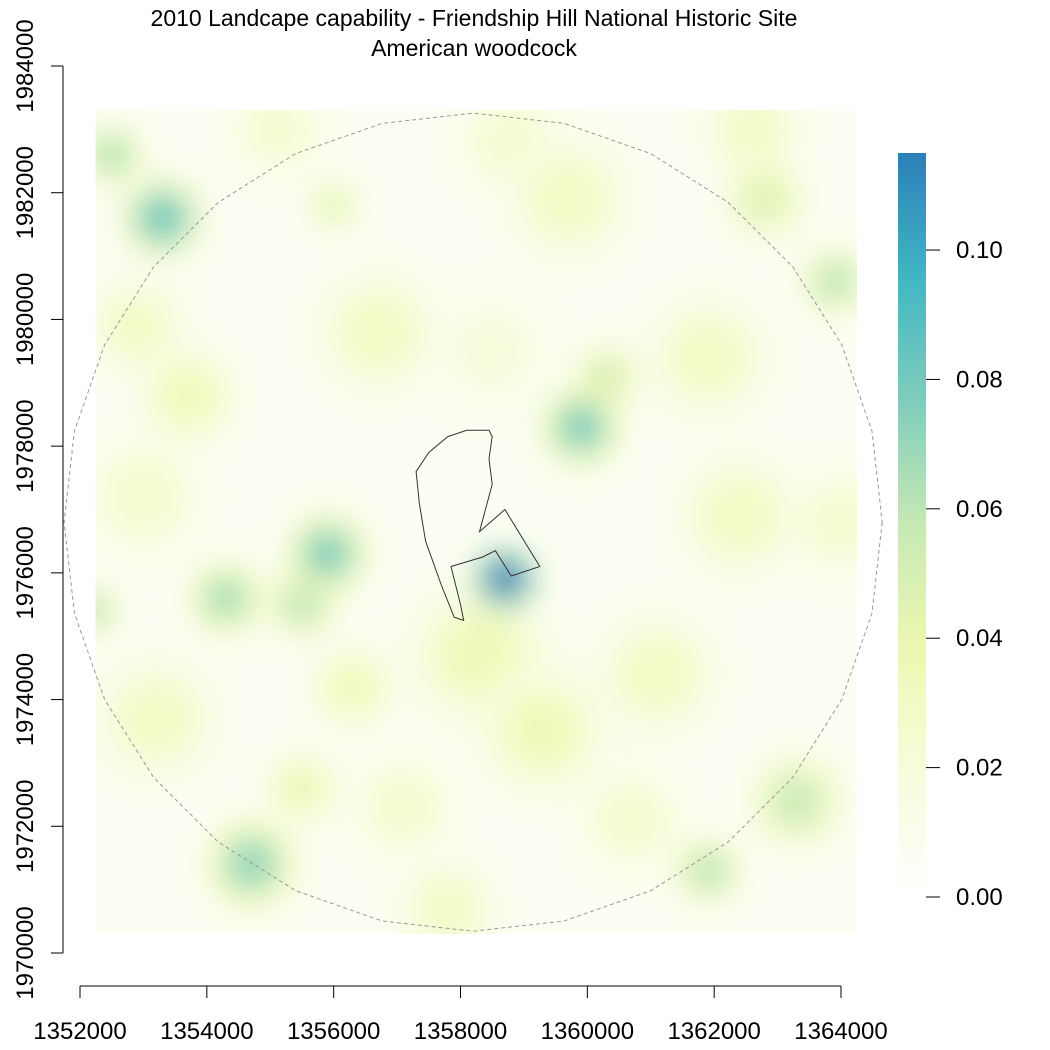 The image size is (1050, 1050). What do you see at coordinates (979, 768) in the screenshot?
I see `legend-tick-label: 0.02` at bounding box center [979, 768].